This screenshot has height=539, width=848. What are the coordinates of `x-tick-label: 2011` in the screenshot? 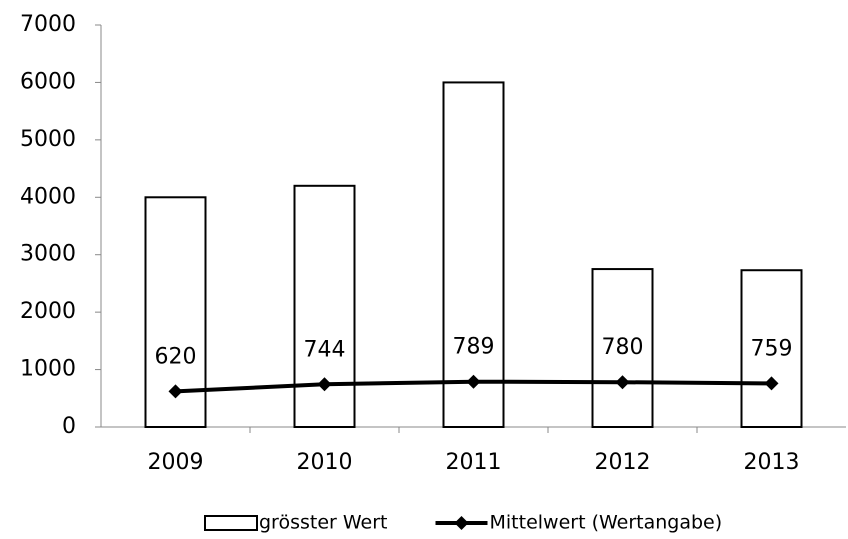 It's located at (474, 462).